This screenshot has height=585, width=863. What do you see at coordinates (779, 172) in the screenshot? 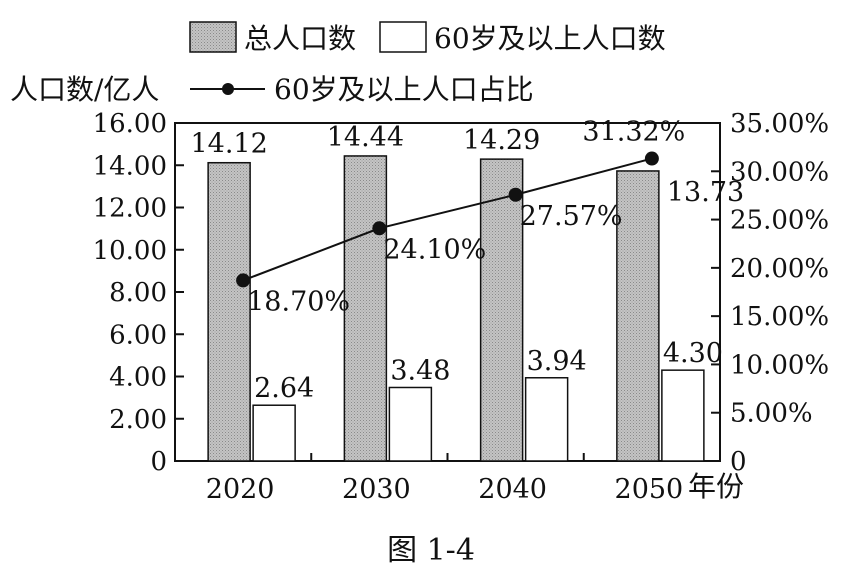
I see `right-tick-label: 30.00%` at bounding box center [779, 172].